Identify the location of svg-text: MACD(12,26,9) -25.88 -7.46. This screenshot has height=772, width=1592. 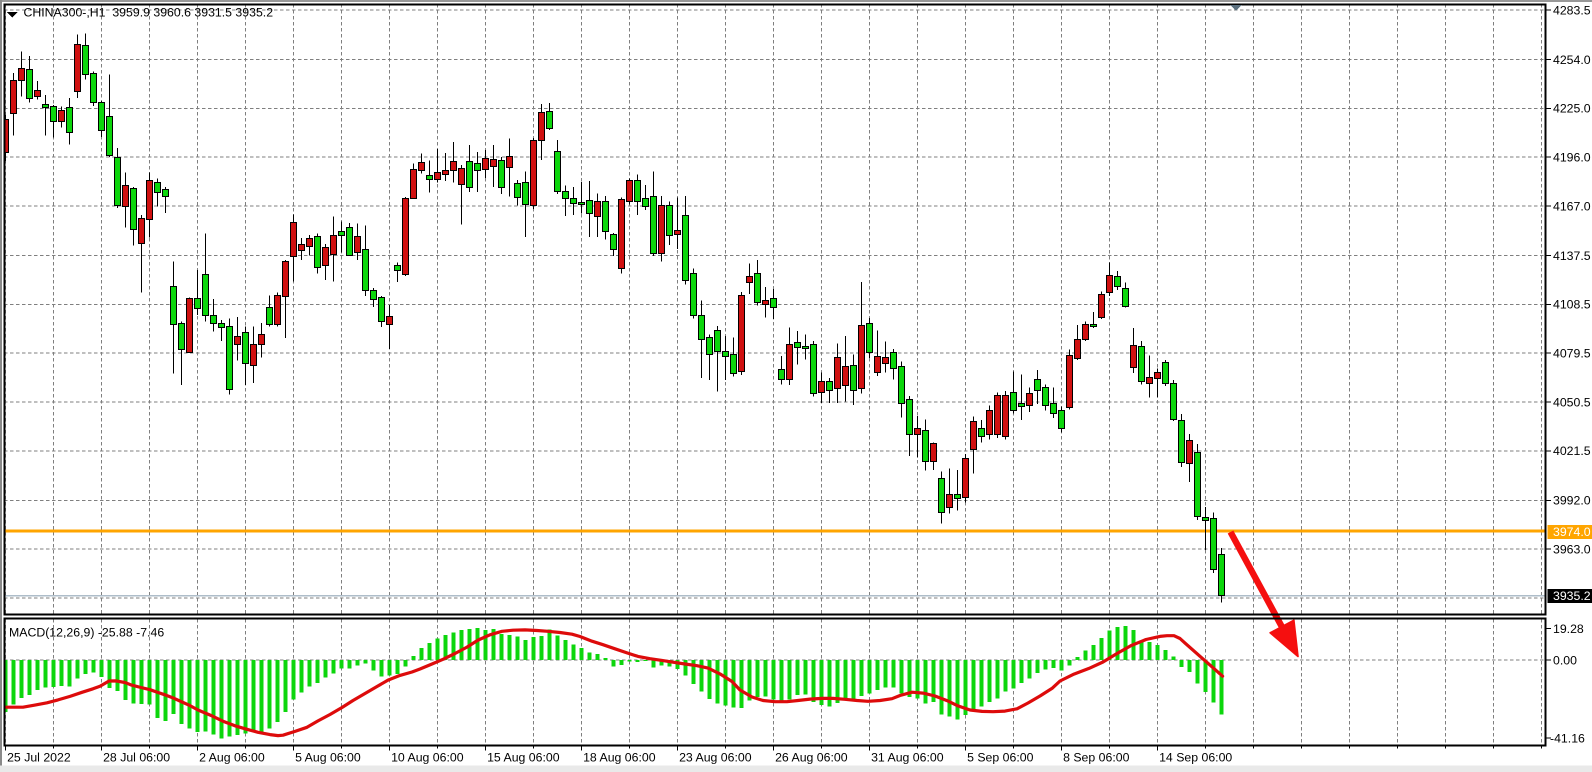
(86, 633).